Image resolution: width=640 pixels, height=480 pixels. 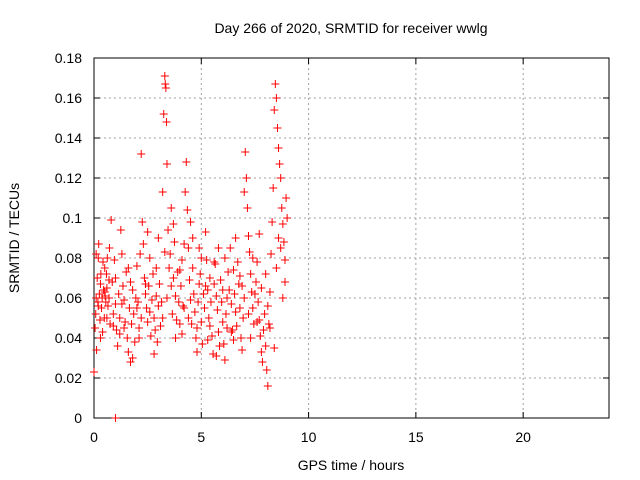 What do you see at coordinates (68, 378) in the screenshot?
I see `y-tick-label: 0.02` at bounding box center [68, 378].